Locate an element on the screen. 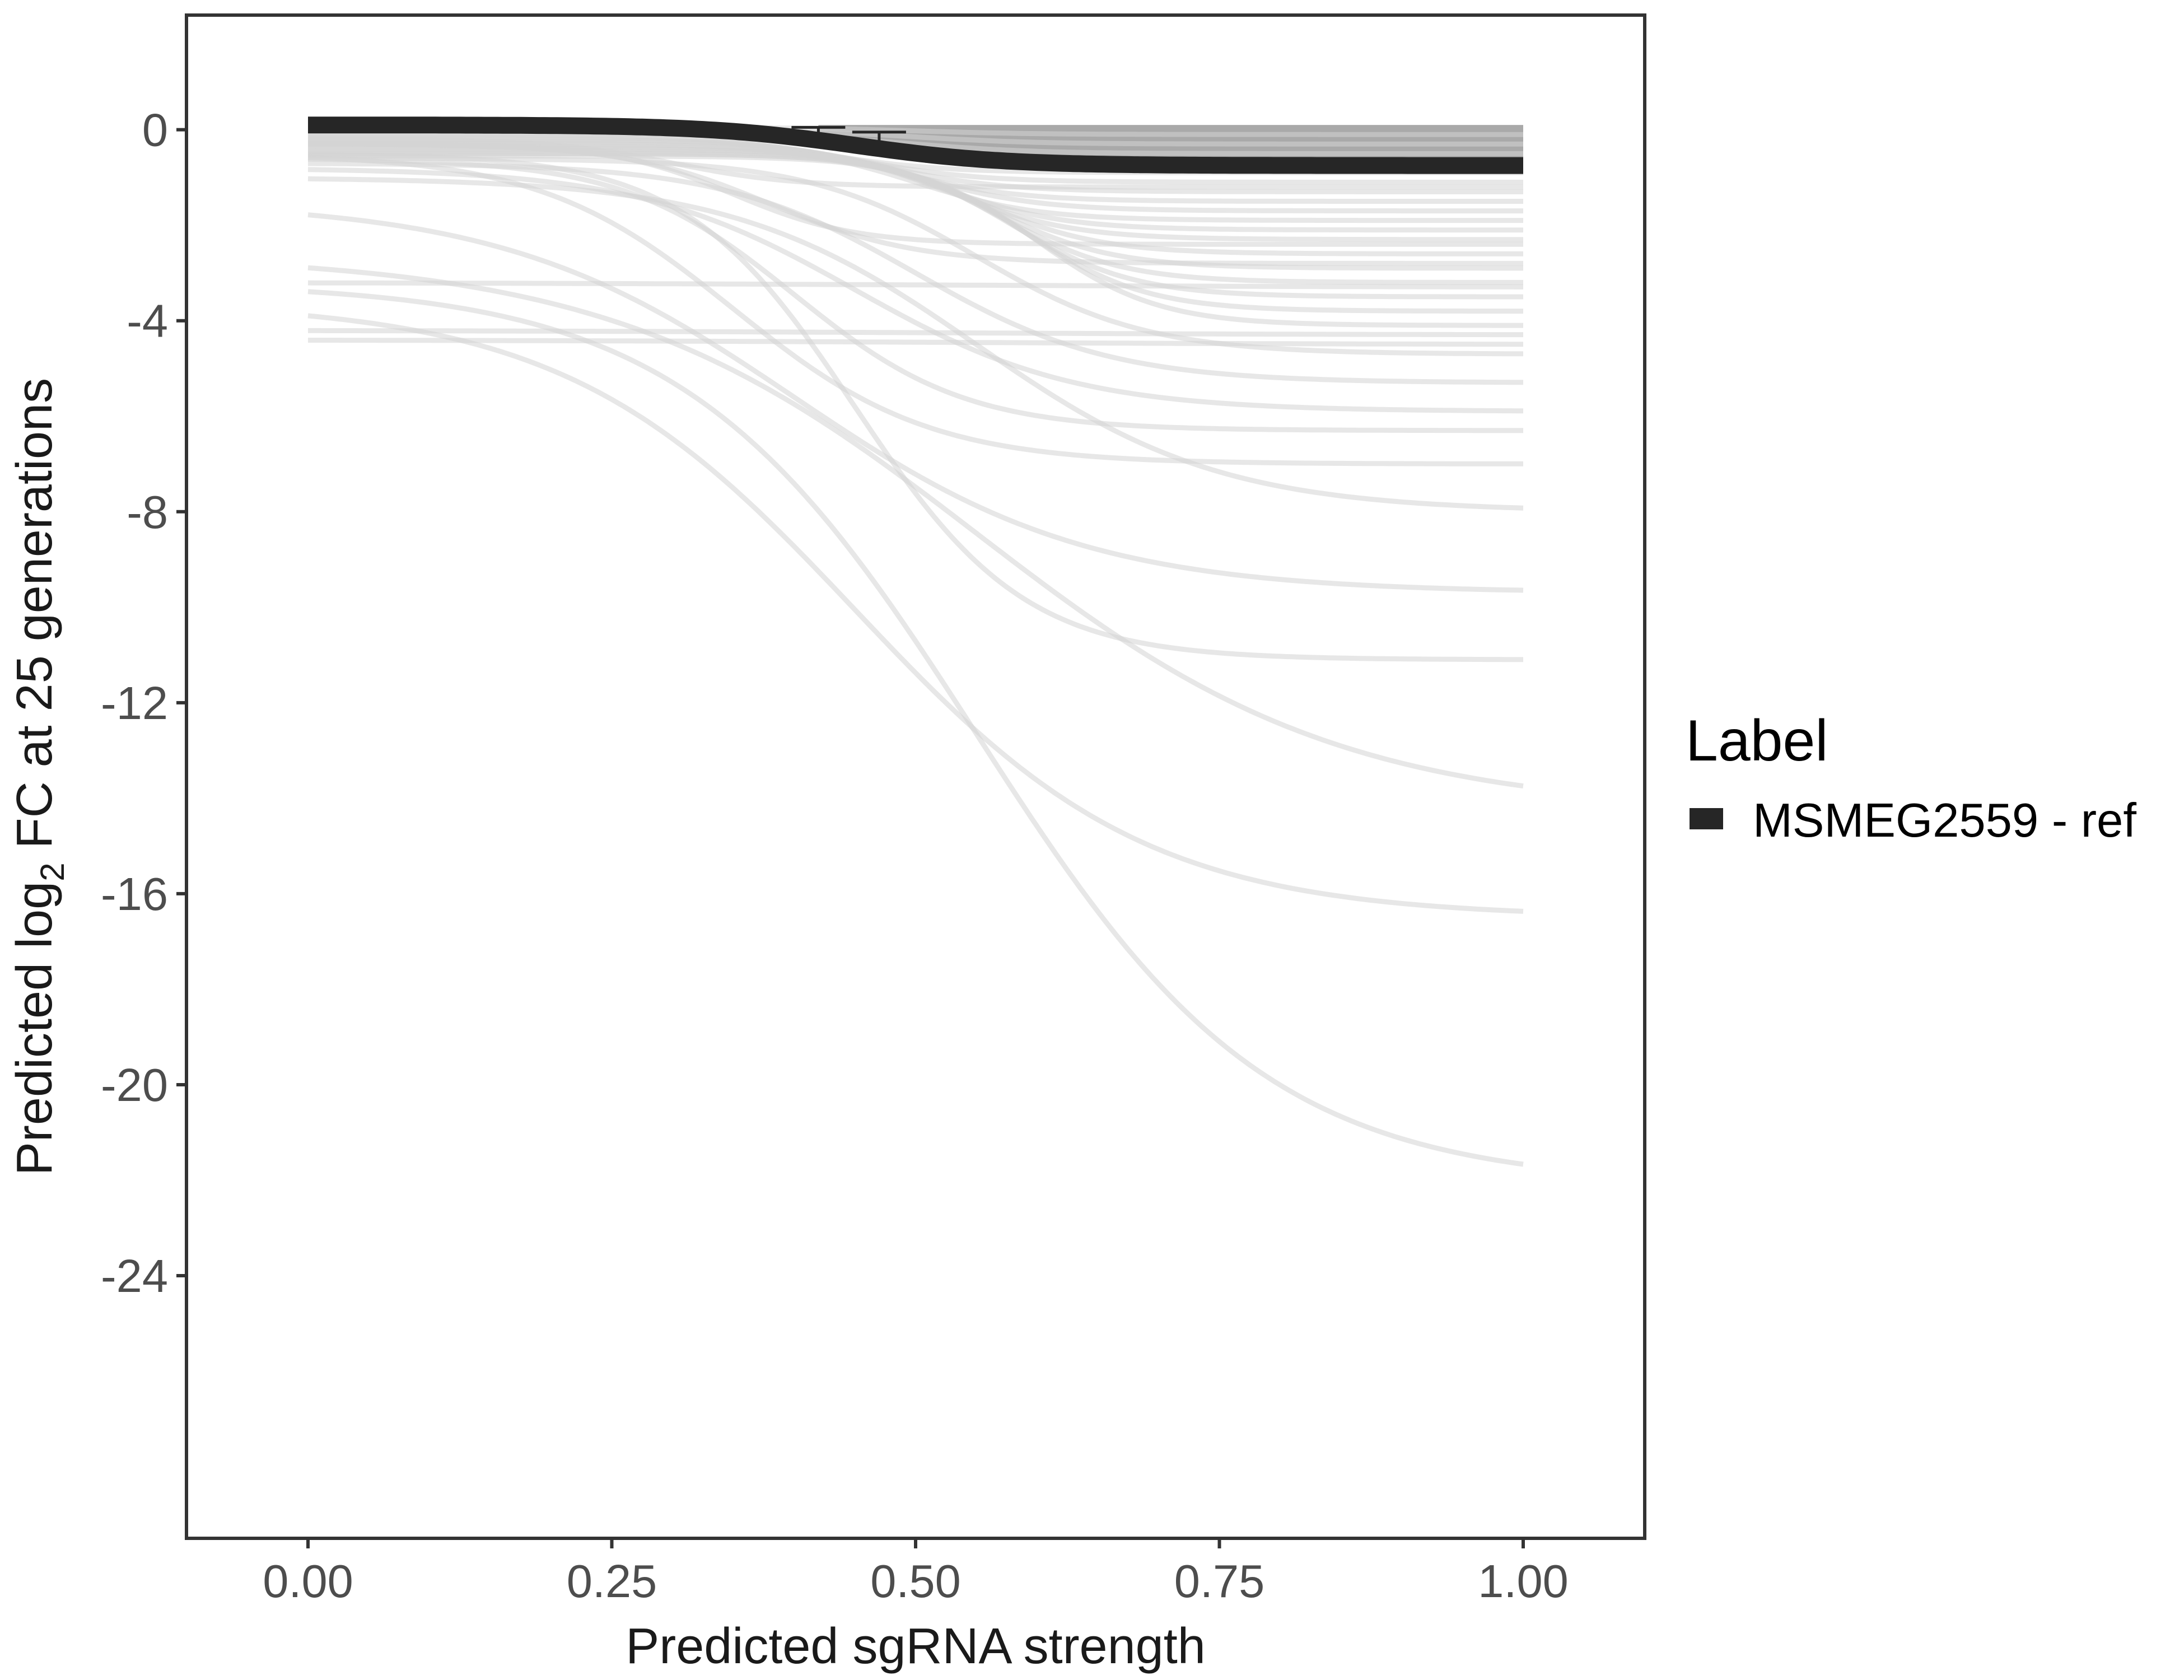 This screenshot has height=1680, width=2184. x-tick-label-3: 0.75 is located at coordinates (1220, 1581).